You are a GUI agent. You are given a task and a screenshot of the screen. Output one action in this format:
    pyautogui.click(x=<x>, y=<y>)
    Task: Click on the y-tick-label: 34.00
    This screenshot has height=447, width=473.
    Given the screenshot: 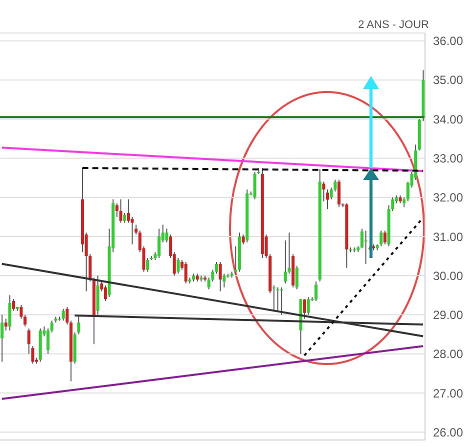 What is the action you would take?
    pyautogui.click(x=448, y=119)
    